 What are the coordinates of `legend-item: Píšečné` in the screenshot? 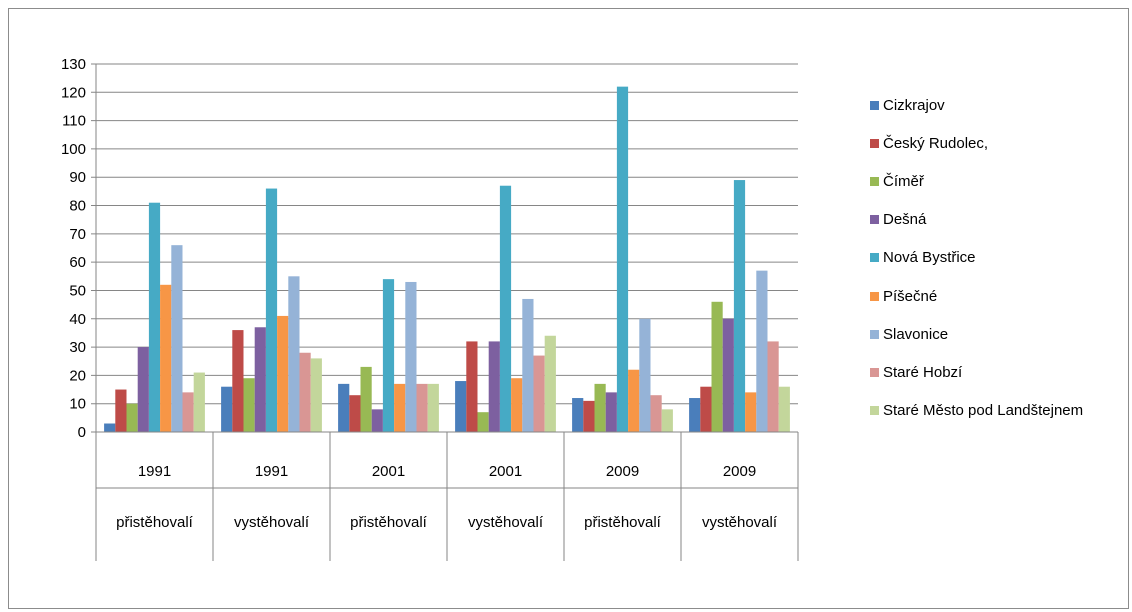 It's located at (903, 296).